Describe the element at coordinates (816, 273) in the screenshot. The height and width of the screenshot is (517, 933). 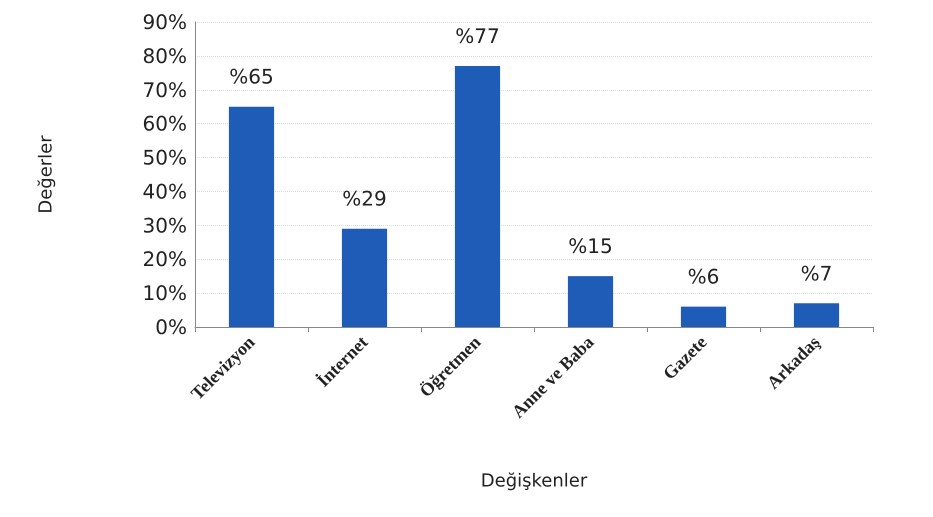
I see `data-label: %7` at that location.